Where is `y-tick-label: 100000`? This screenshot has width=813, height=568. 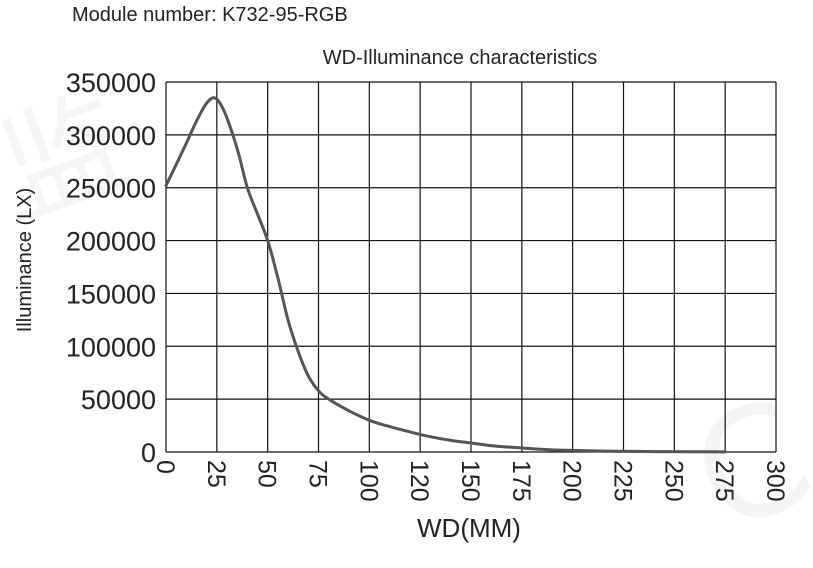
y-tick-label: 100000 is located at coordinates (111, 347).